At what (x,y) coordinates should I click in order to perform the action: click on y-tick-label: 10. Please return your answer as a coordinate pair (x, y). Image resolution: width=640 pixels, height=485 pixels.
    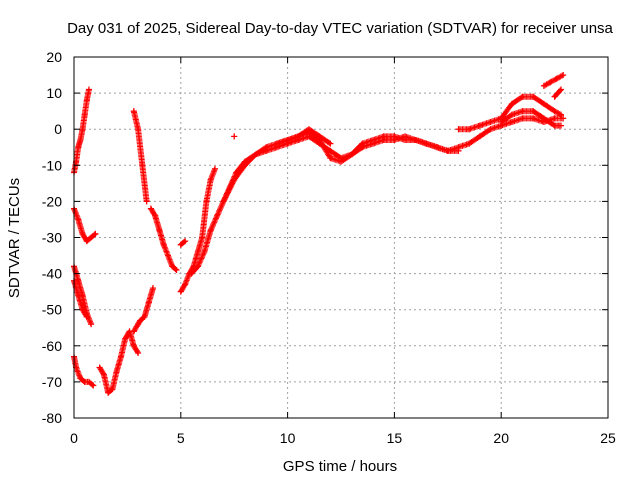
    Looking at the image, I should click on (54, 93).